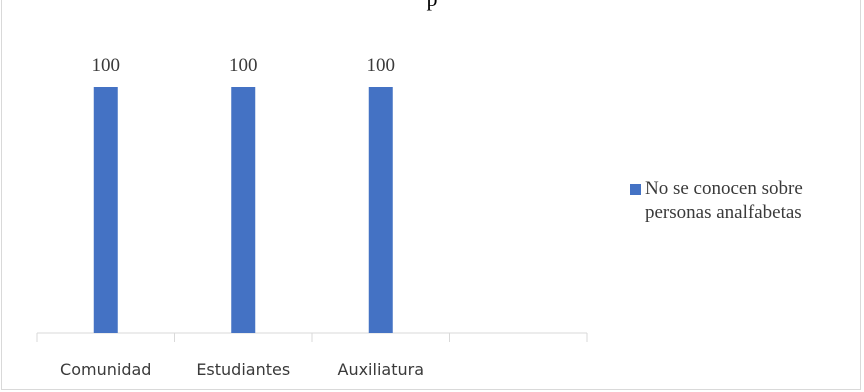 The width and height of the screenshot is (864, 392). What do you see at coordinates (380, 210) in the screenshot?
I see `bar-auxiliatura` at bounding box center [380, 210].